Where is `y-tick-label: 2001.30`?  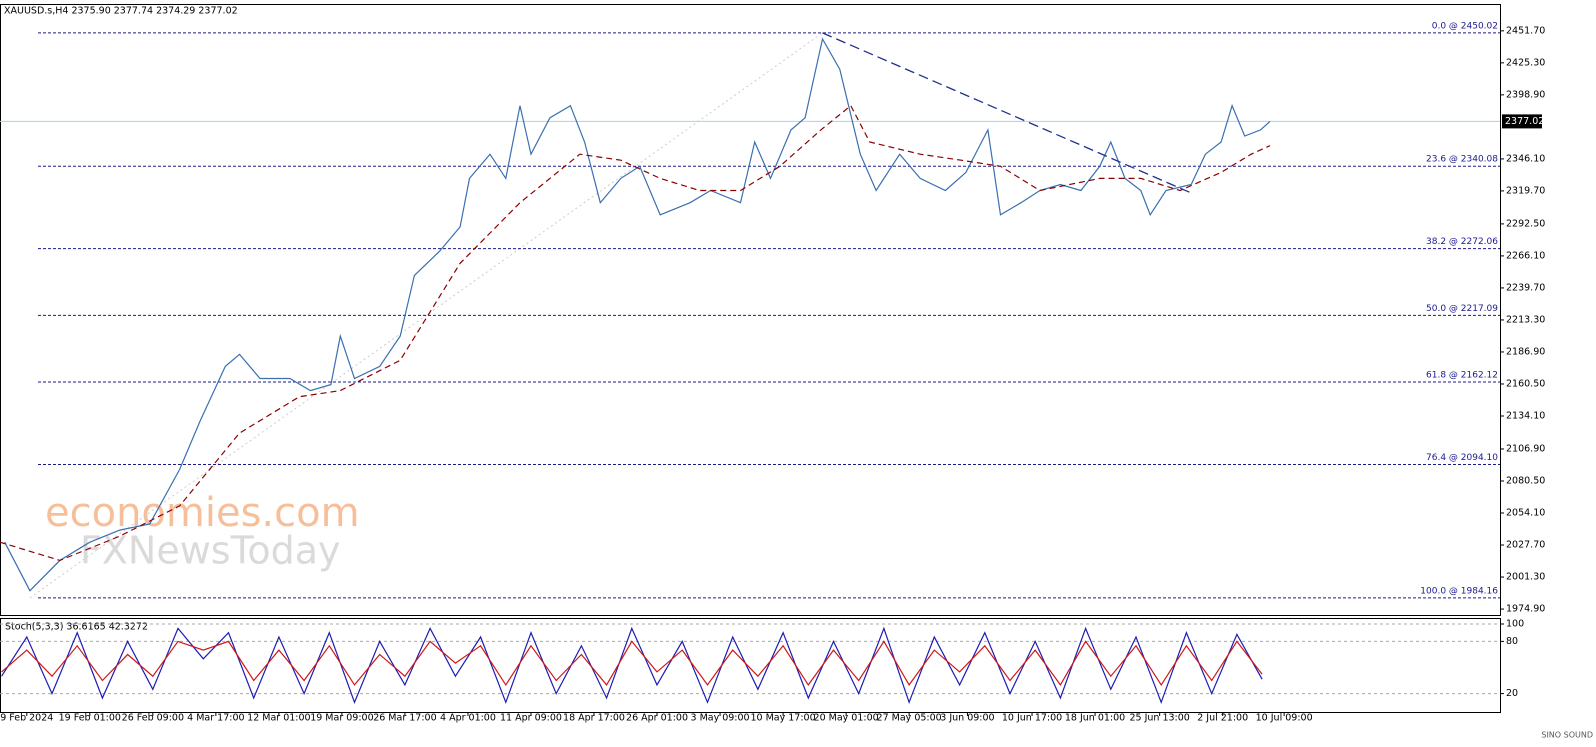 y-tick-label: 2001.30 is located at coordinates (1525, 577).